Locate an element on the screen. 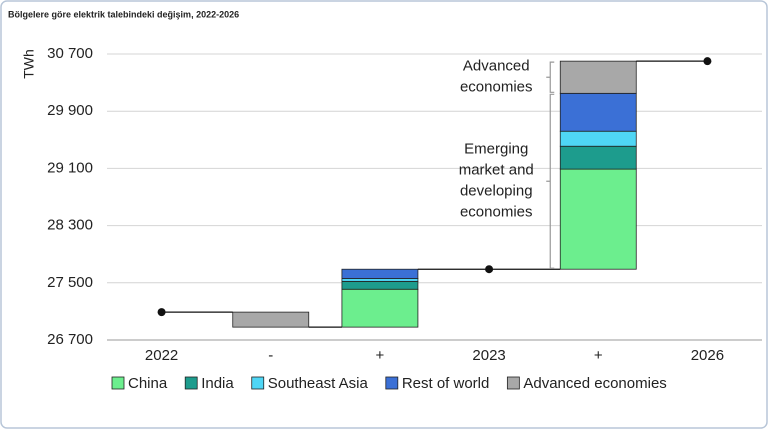  x-tick-label: - is located at coordinates (270, 355).